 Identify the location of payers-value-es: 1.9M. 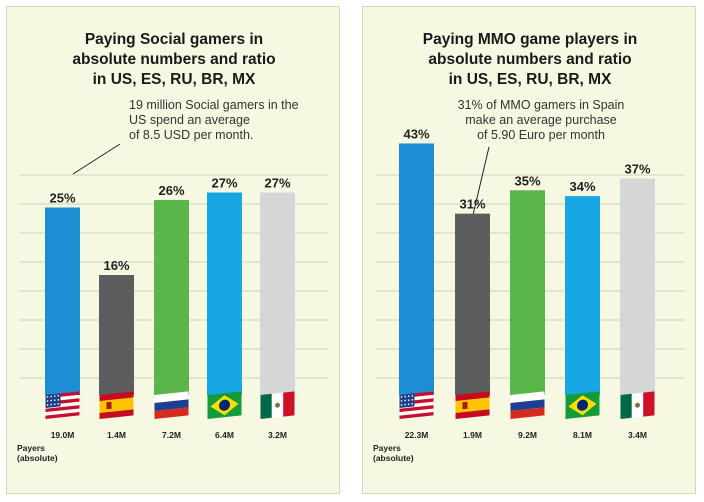
(472, 435).